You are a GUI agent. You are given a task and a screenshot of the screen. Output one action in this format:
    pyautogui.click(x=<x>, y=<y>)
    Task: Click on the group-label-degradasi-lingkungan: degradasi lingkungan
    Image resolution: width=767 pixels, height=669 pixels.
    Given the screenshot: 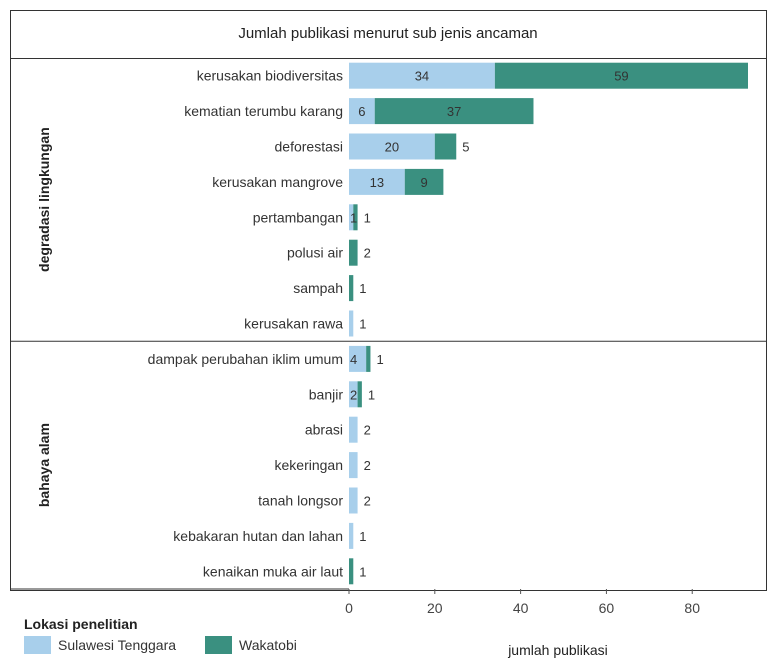 What is the action you would take?
    pyautogui.click(x=44, y=199)
    